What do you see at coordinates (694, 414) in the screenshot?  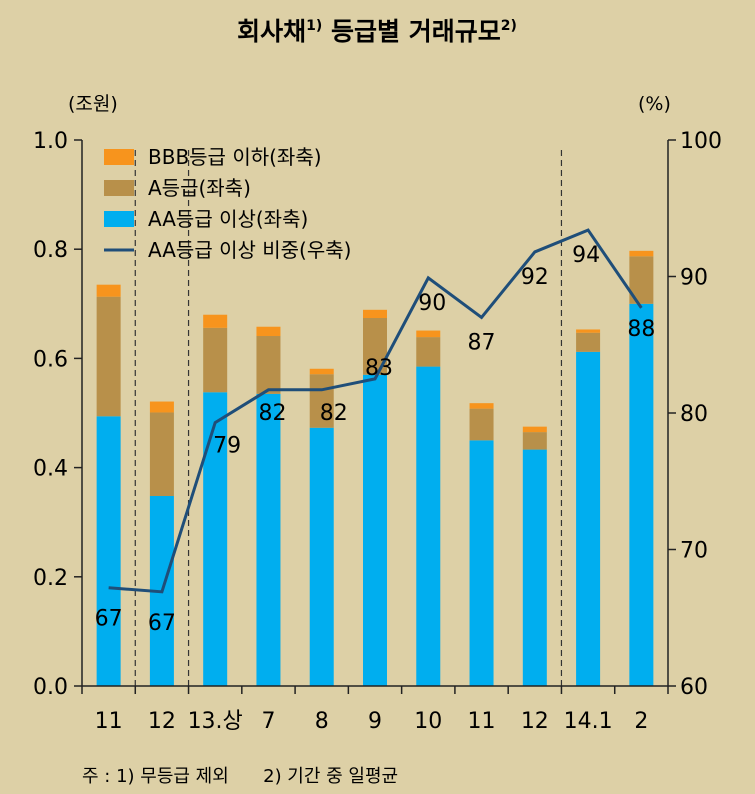 I see `right-tick-label: 80` at bounding box center [694, 414].